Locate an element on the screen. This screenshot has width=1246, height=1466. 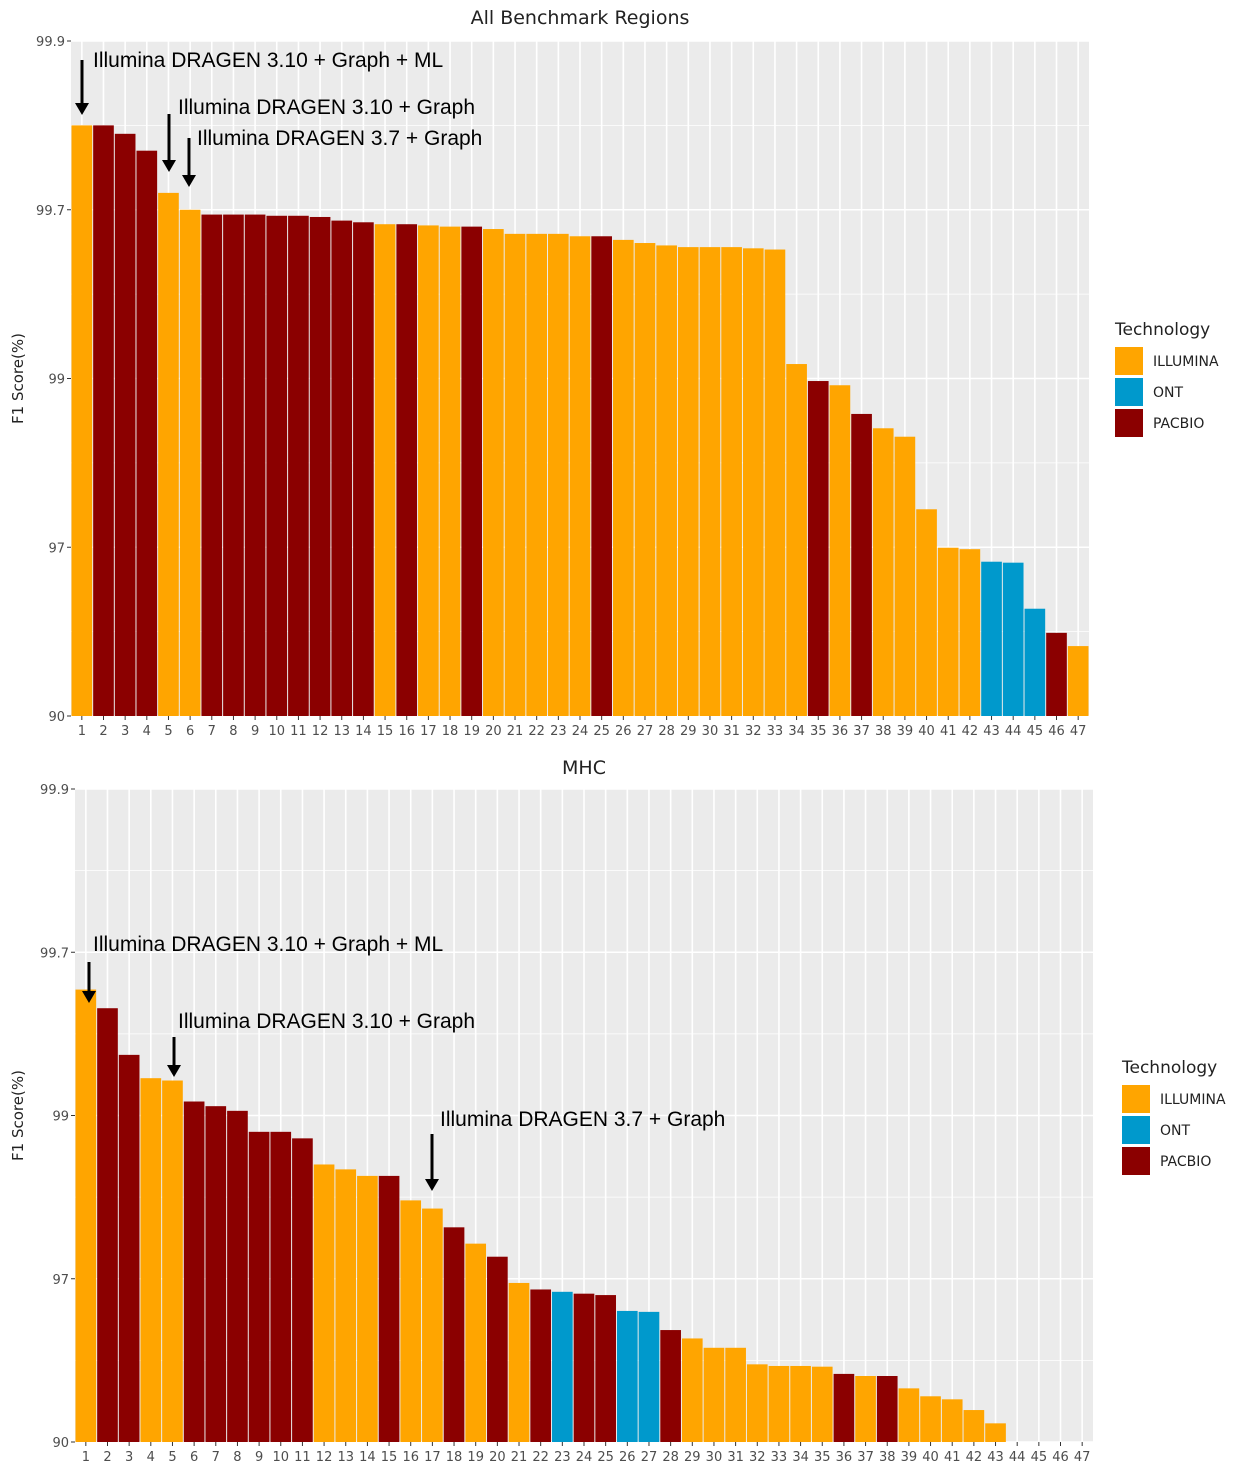
x-tick-label: 11 is located at coordinates (298, 731).